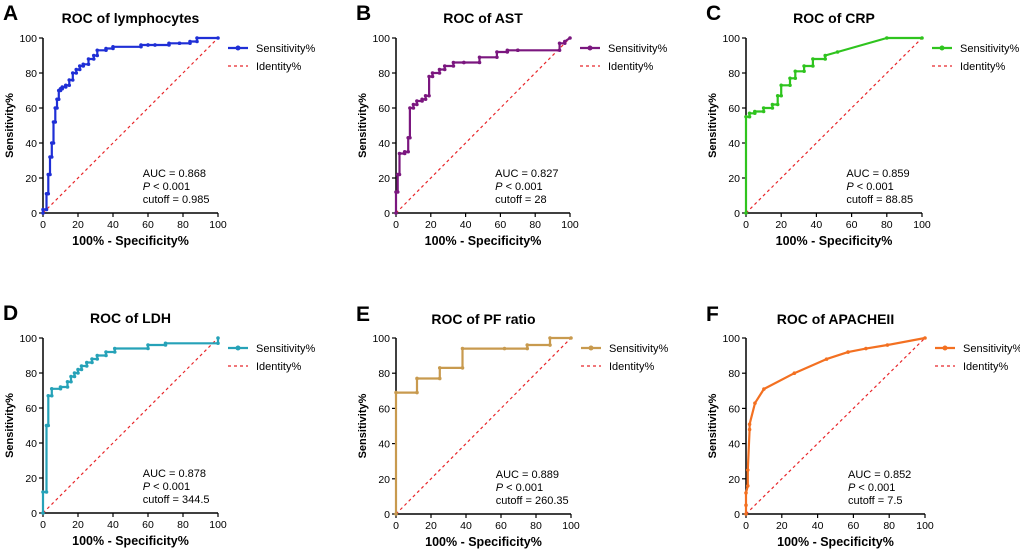 The image size is (1020, 555). Describe the element at coordinates (527, 475) in the screenshot. I see `auc-label: AUC = 0.889` at that location.